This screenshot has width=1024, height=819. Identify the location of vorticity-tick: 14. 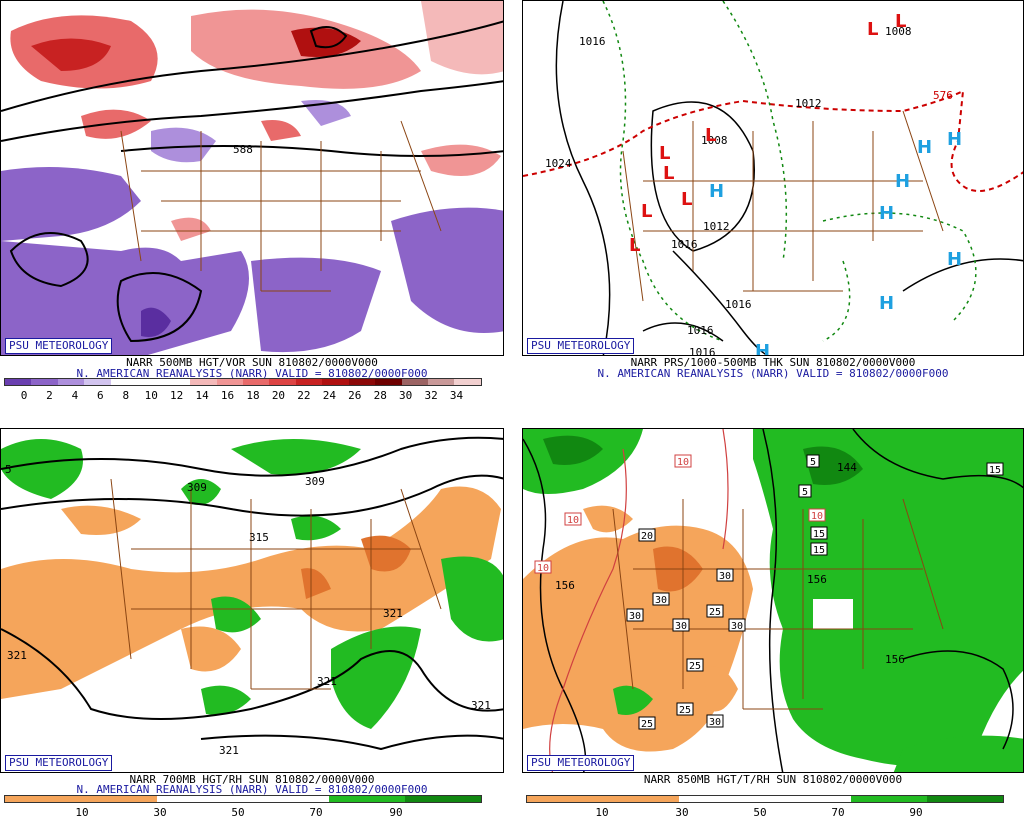
(202, 395).